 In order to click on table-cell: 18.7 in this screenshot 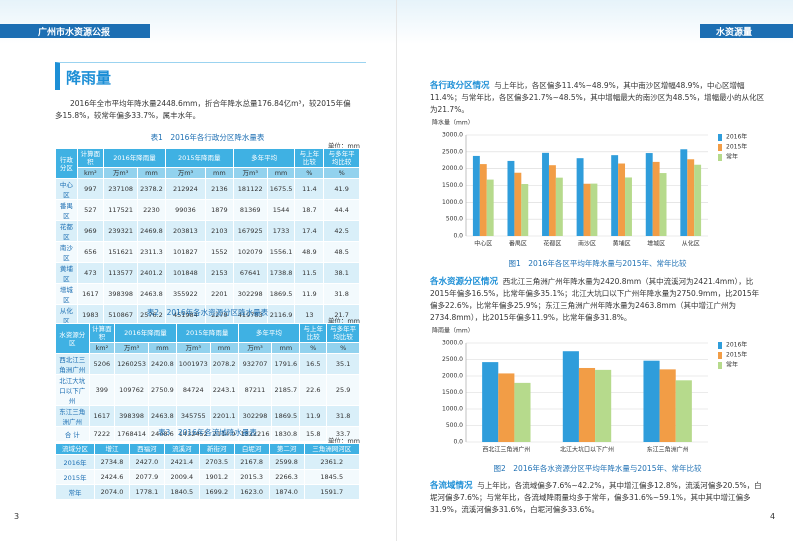, I will do `click(309, 210)`.